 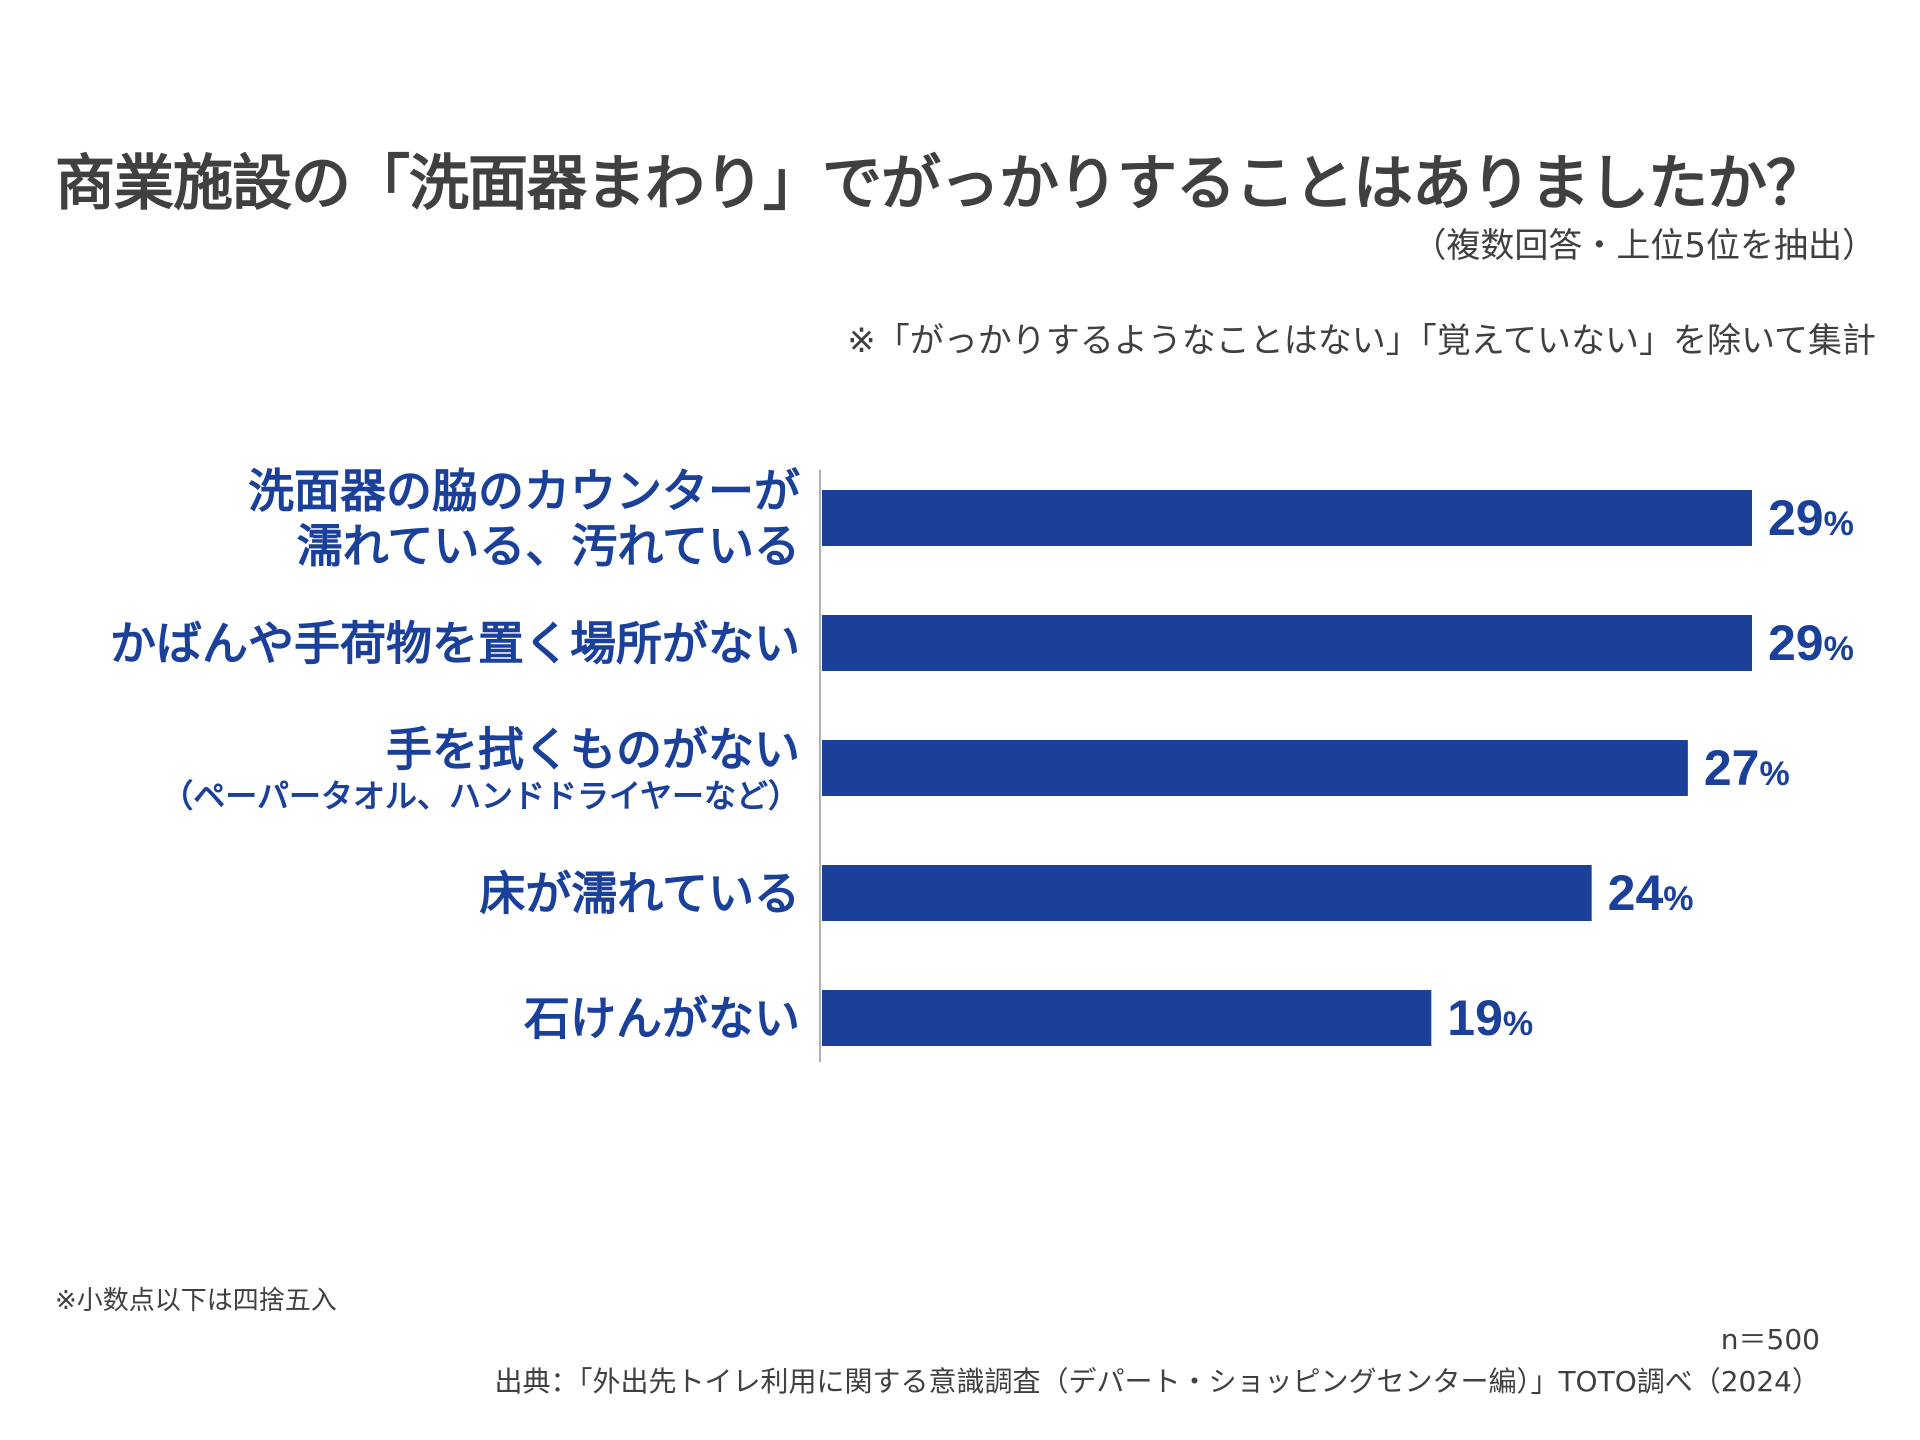 I want to click on category-label-line: 床が濡れている, so click(x=639, y=894).